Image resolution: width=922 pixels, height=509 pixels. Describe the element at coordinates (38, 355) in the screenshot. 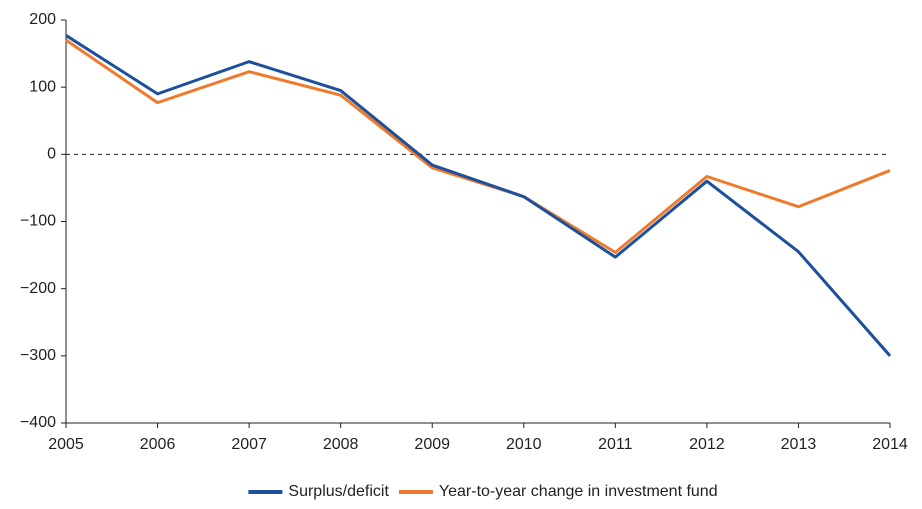

I see `y-tick-label: −300` at that location.